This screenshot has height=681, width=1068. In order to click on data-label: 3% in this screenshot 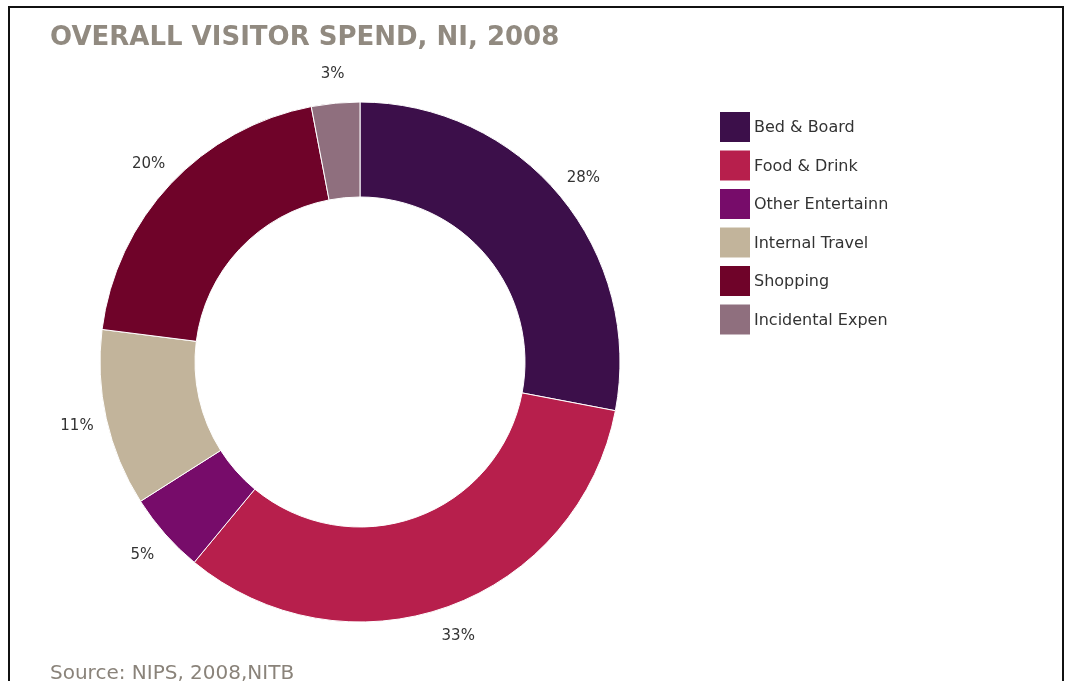, I will do `click(332, 73)`.